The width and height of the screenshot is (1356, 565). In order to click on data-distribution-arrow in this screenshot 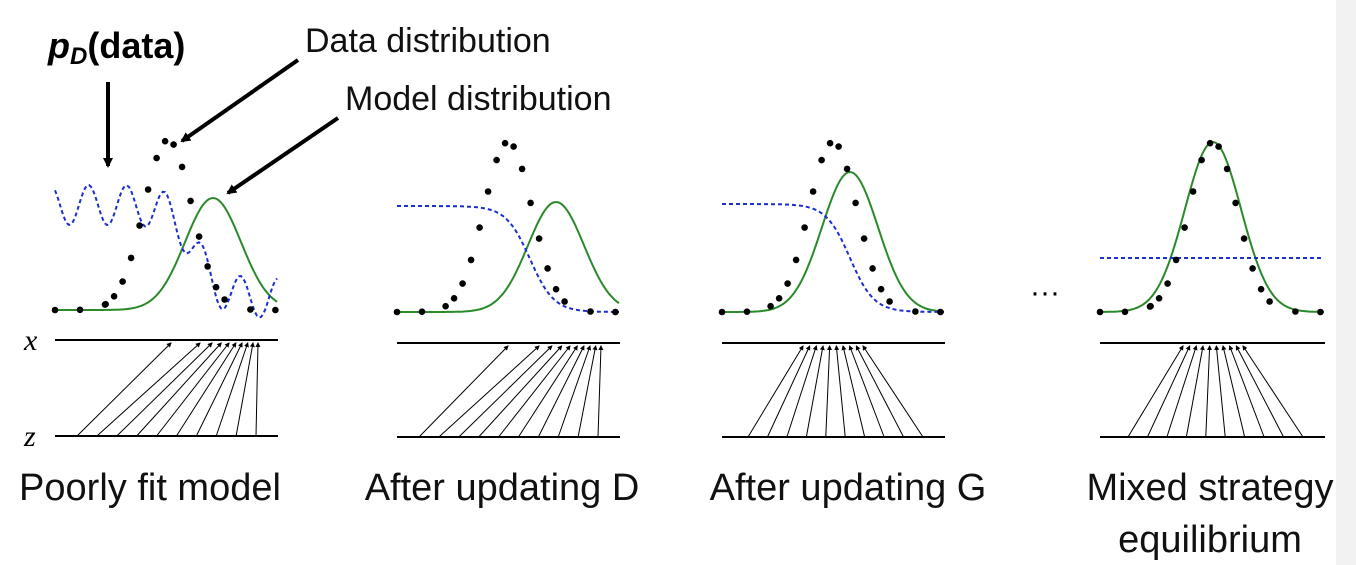, I will do `click(240, 100)`.